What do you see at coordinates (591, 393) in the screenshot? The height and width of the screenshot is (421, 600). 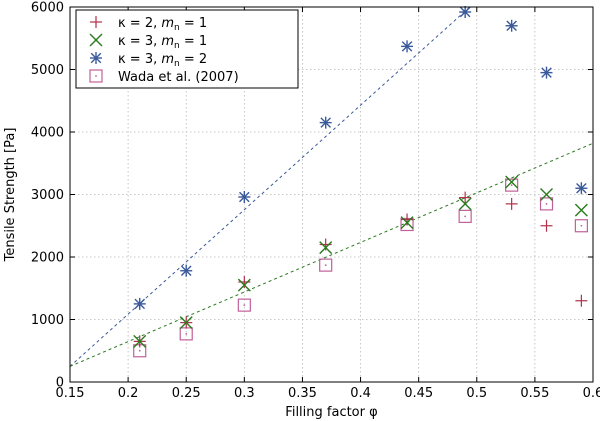 I see `x-tick-label: 0.6` at bounding box center [591, 393].